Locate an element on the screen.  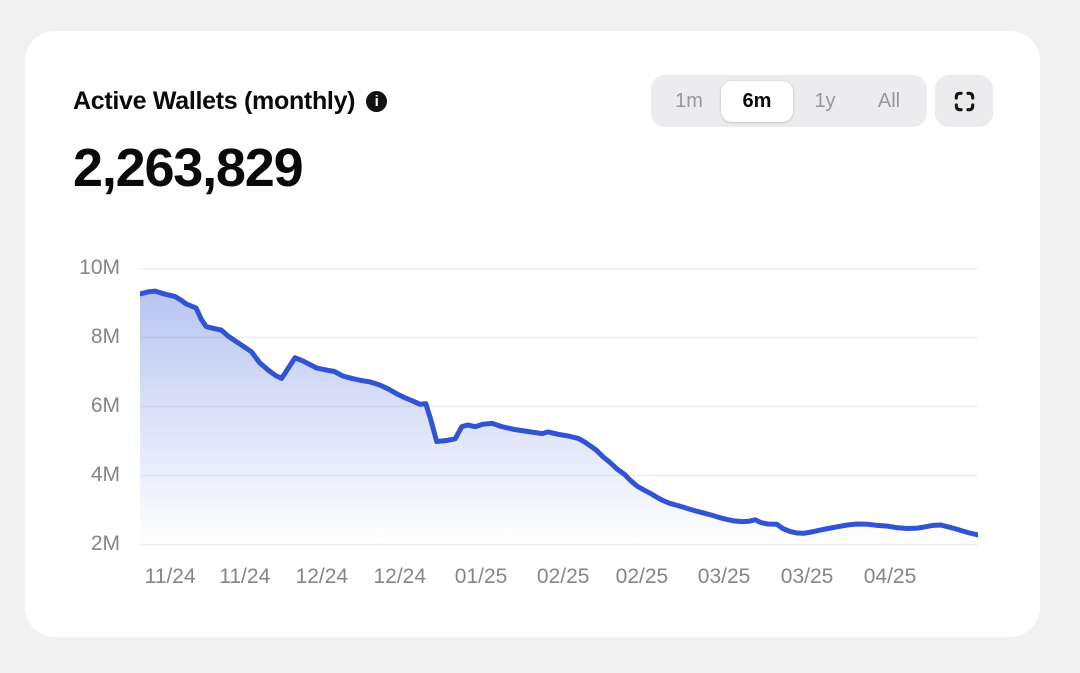
header-controls: 1m 6m 1y All is located at coordinates (822, 101).